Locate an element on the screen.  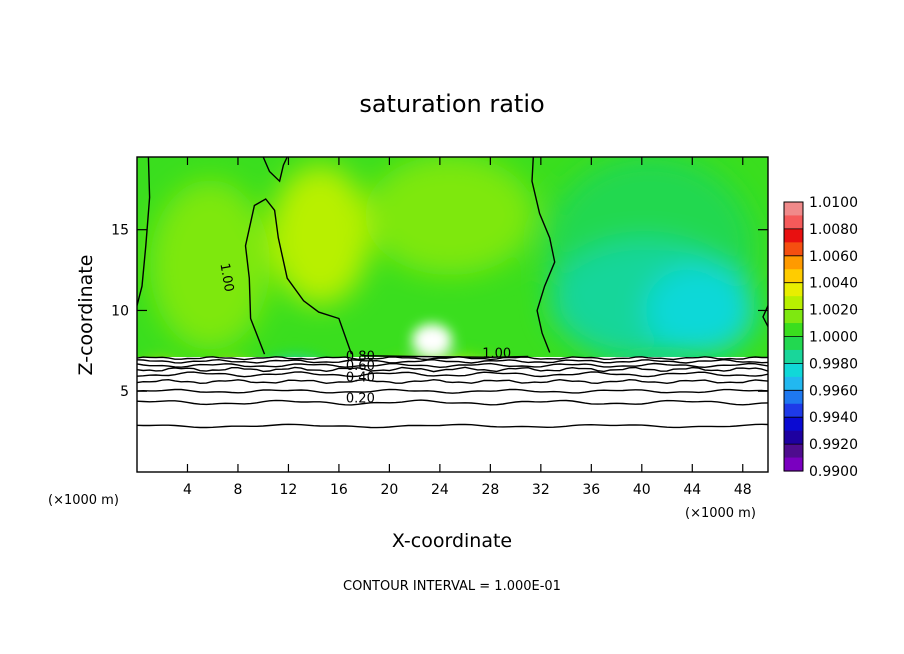
contour-labels: 1.00 1.00 0.800.600.40 0.20 is located at coordinates (363, 334).